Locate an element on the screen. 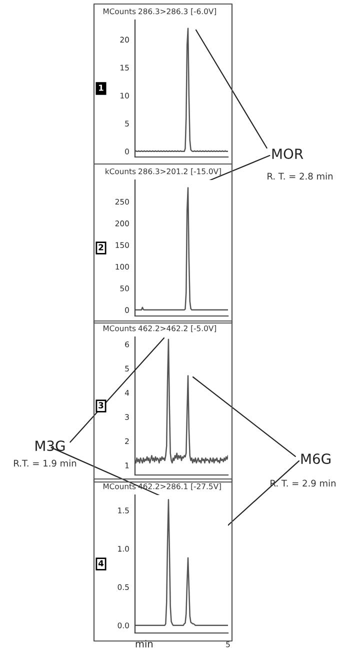 The height and width of the screenshot is (662, 350). text: MOR is located at coordinates (288, 154).